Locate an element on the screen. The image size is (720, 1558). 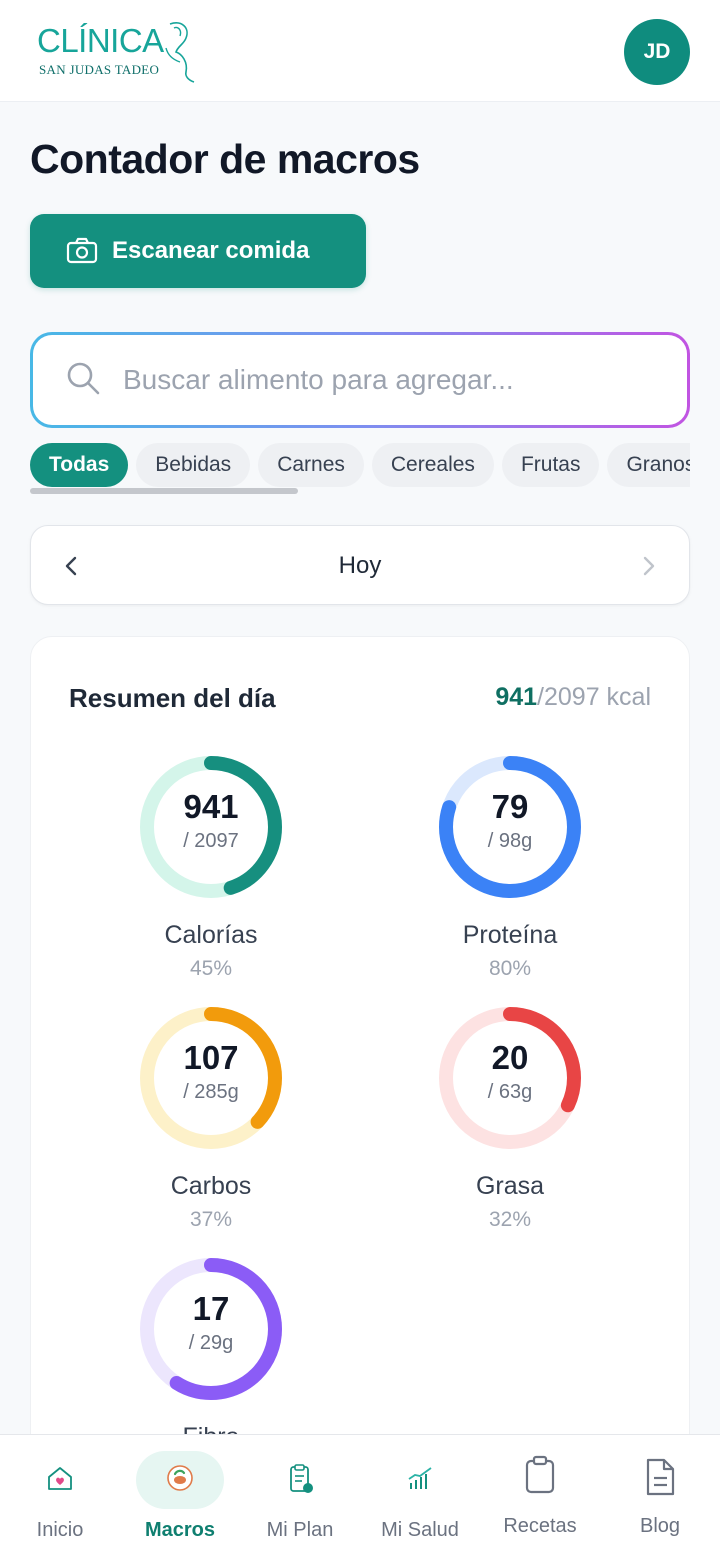
nav-recetas-label: Recetas is located at coordinates (540, 1526).